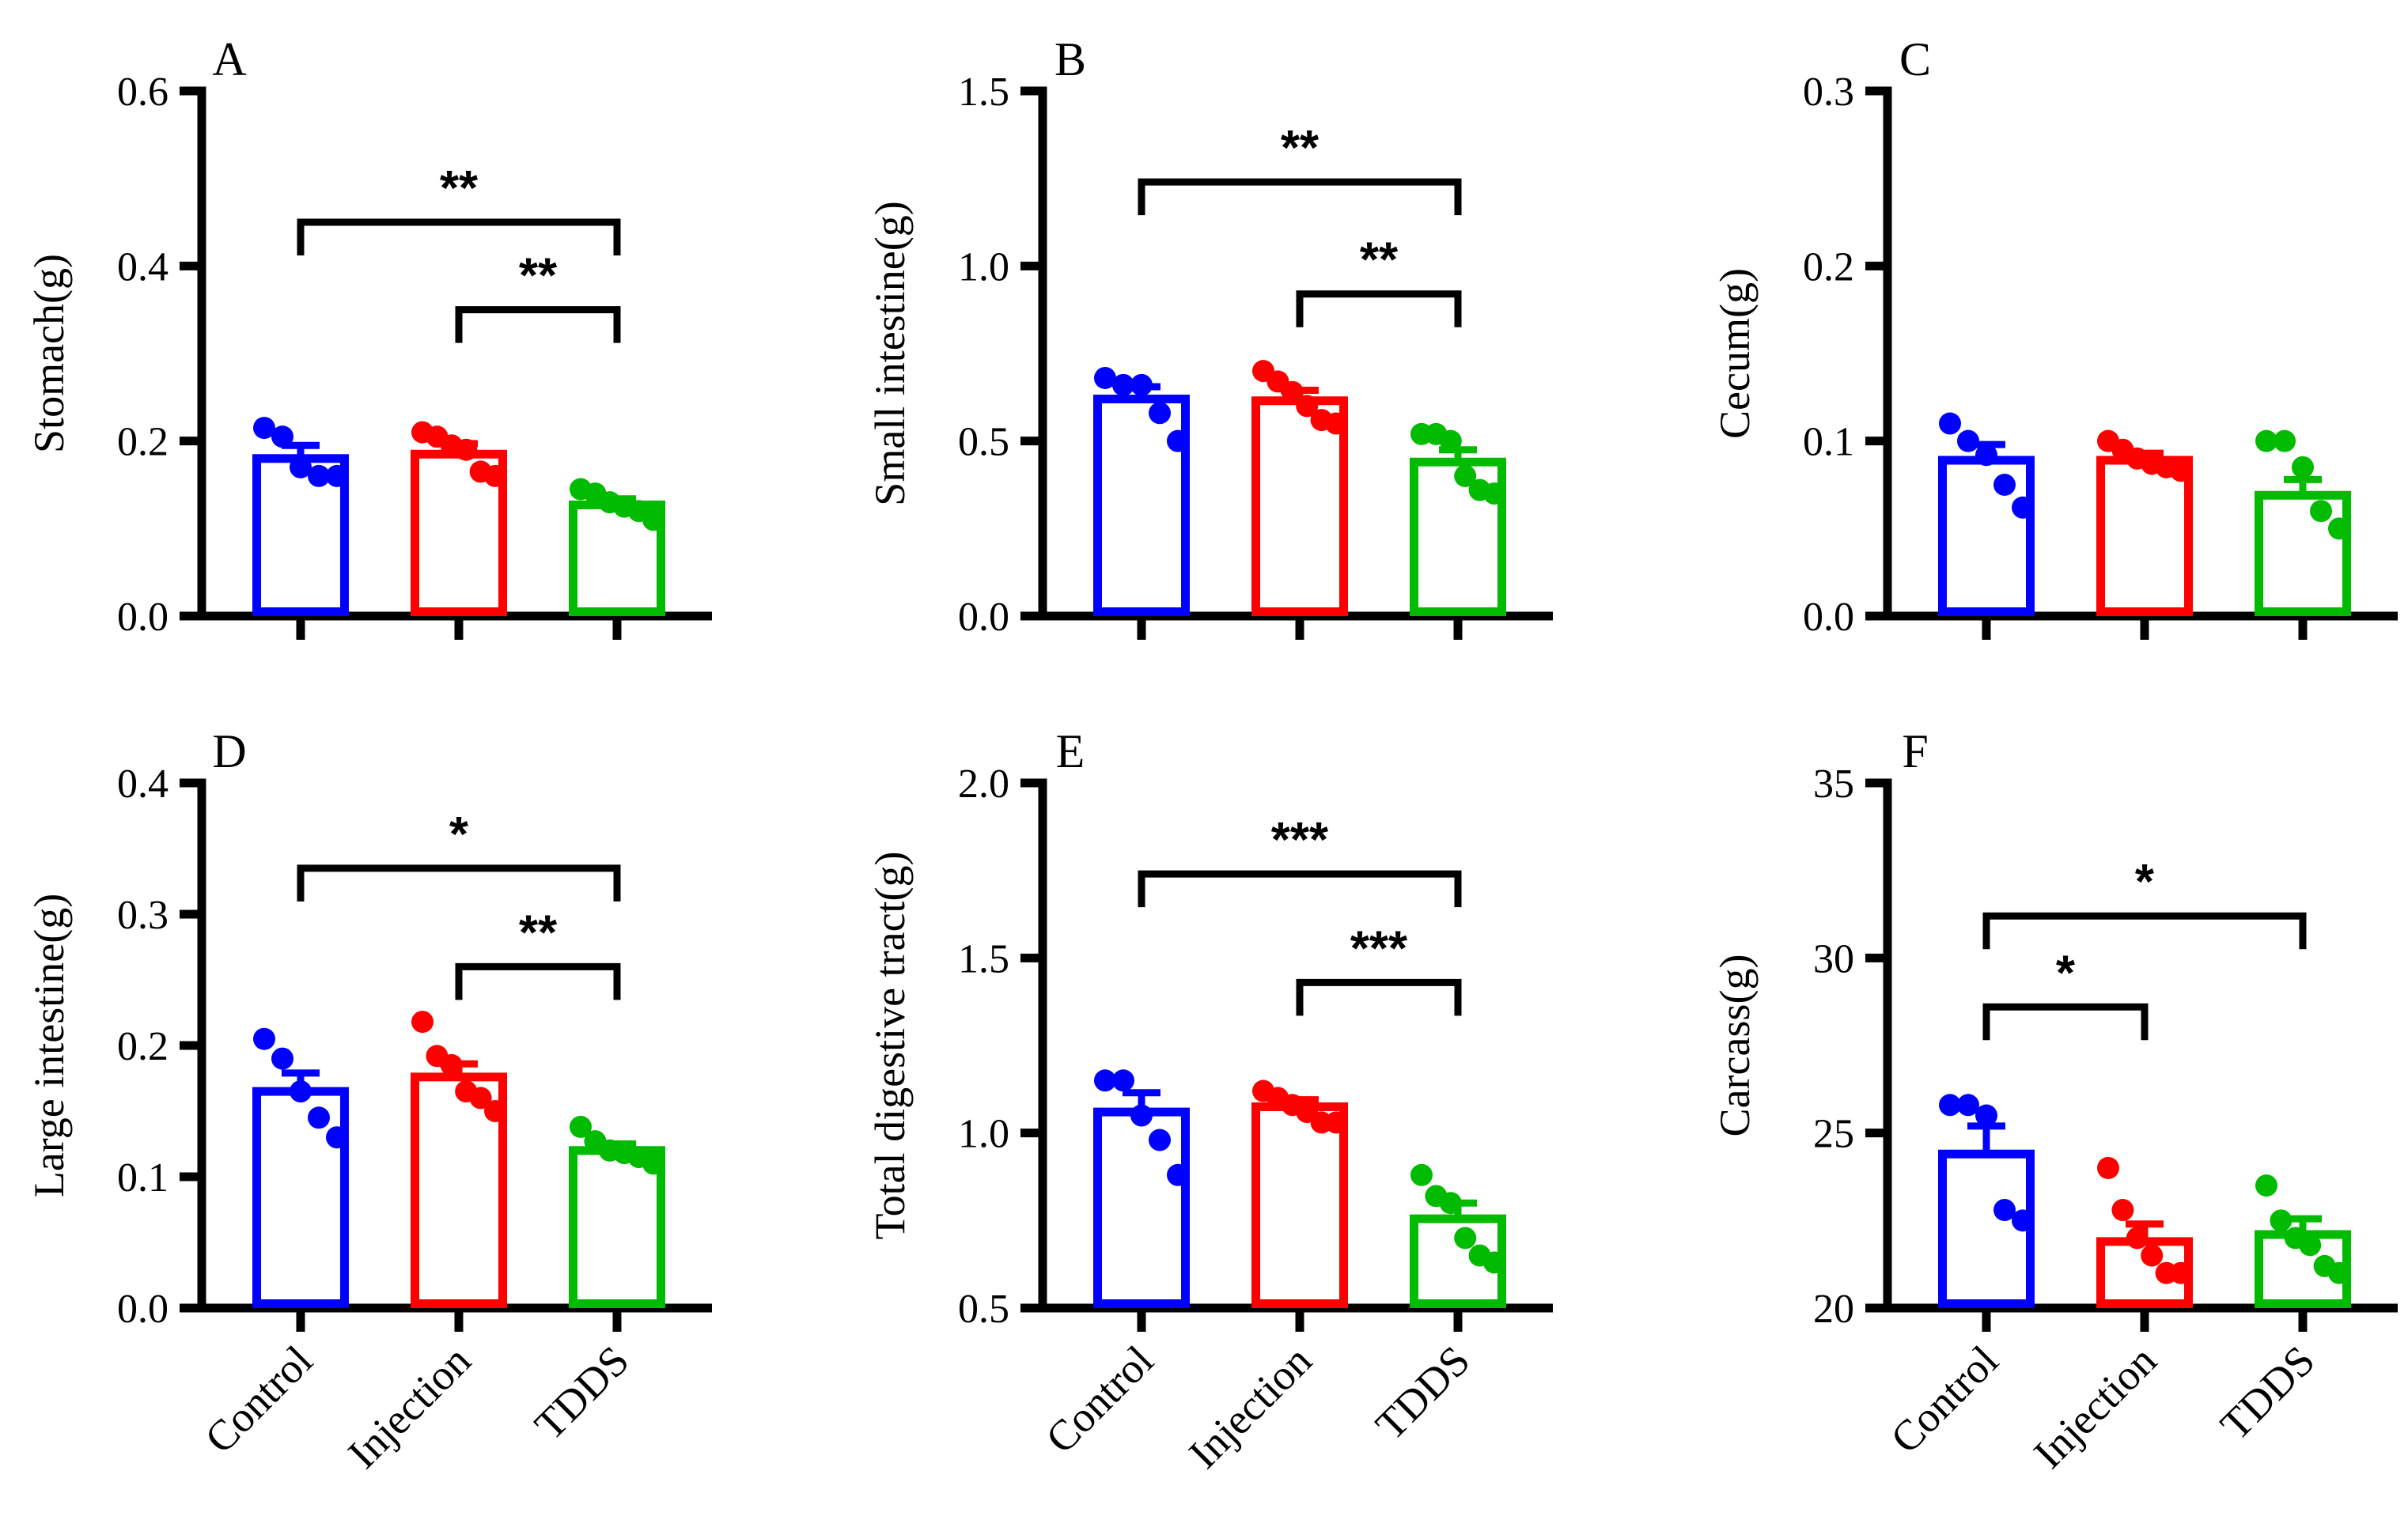 This screenshot has width=2408, height=1535. I want to click on y-axis-title: Small intestine(g), so click(890, 353).